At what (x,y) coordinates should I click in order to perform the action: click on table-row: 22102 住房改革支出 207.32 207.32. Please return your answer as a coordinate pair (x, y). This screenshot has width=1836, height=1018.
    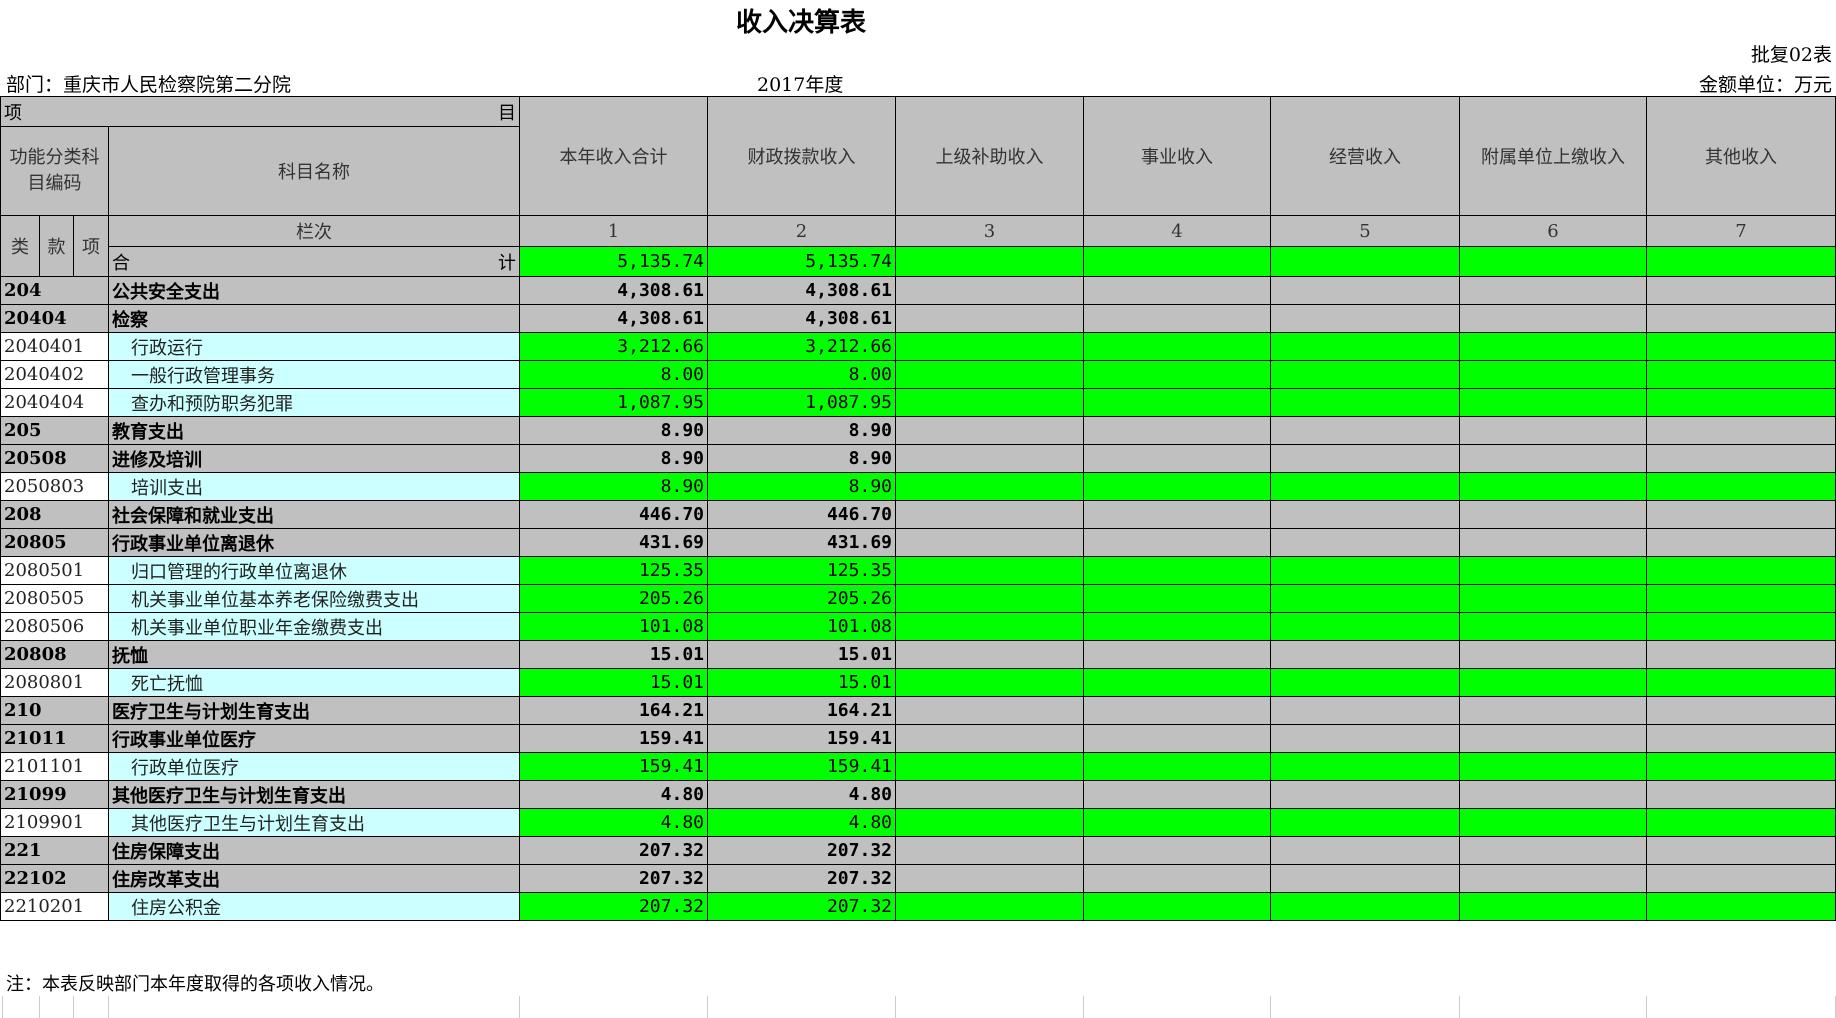
    Looking at the image, I should click on (918, 878).